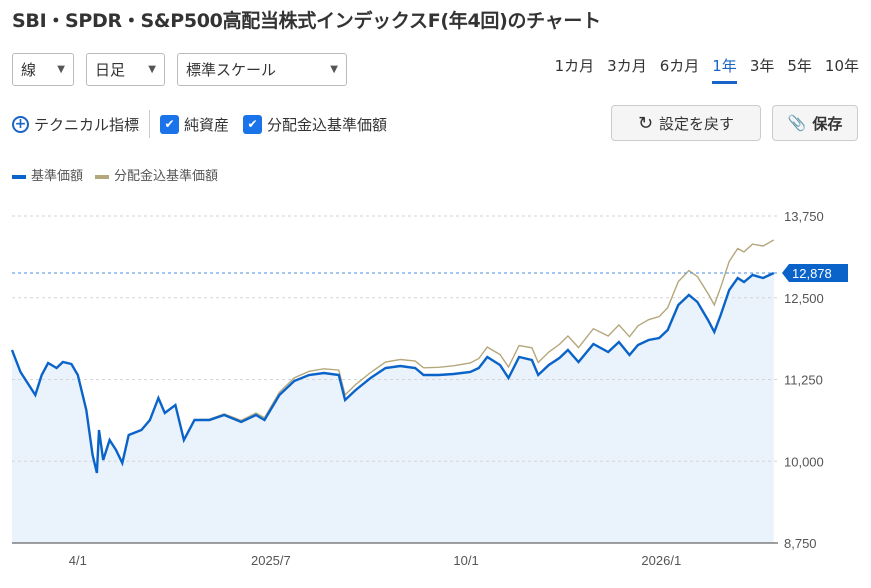 The height and width of the screenshot is (588, 871). I want to click on current-value-tag, so click(815, 273).